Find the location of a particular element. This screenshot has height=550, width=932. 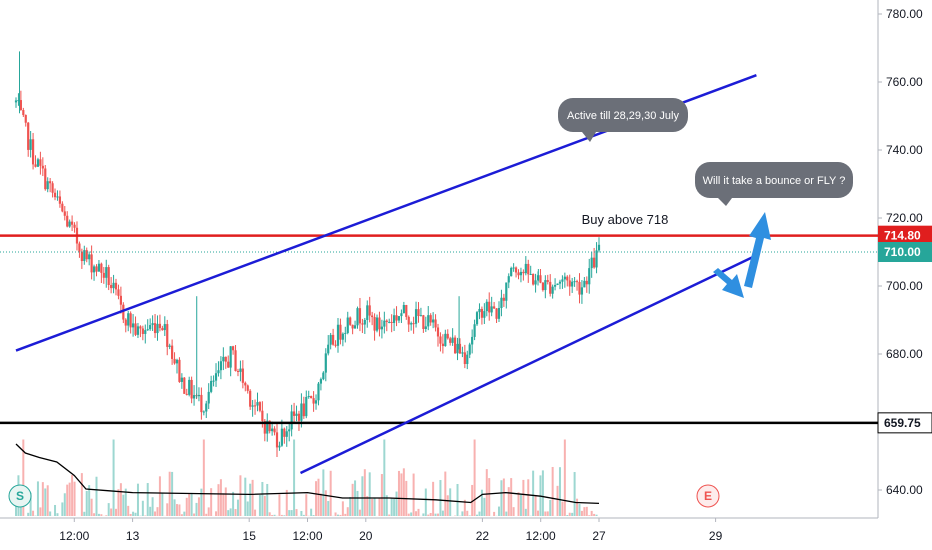

callout-bubble-active-text: Active till 28,29,30 July is located at coordinates (623, 116).